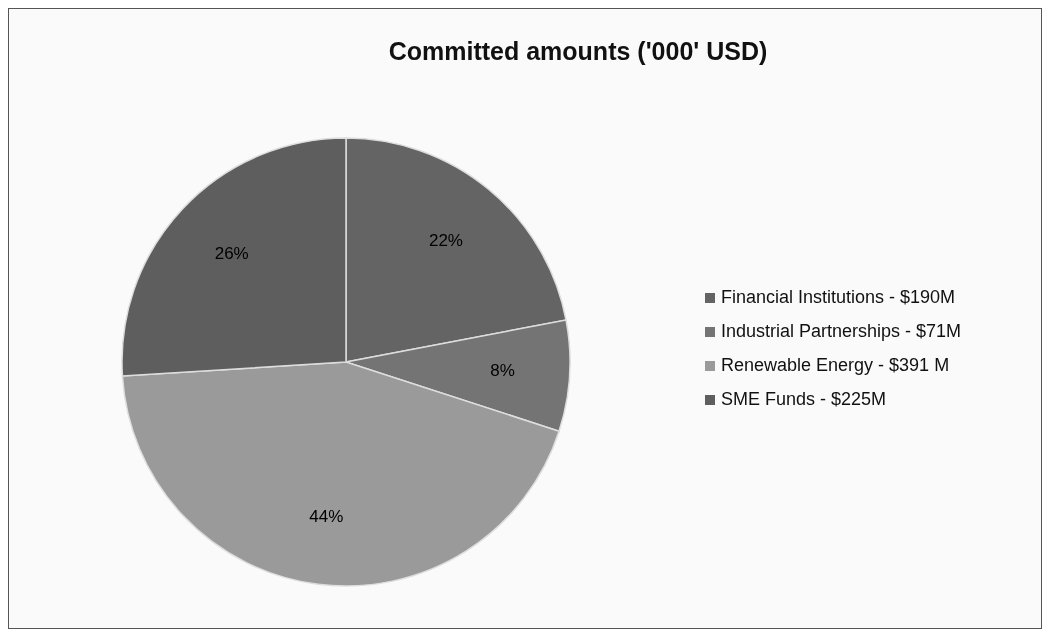  Describe the element at coordinates (502, 371) in the screenshot. I see `data-label: 8%` at that location.